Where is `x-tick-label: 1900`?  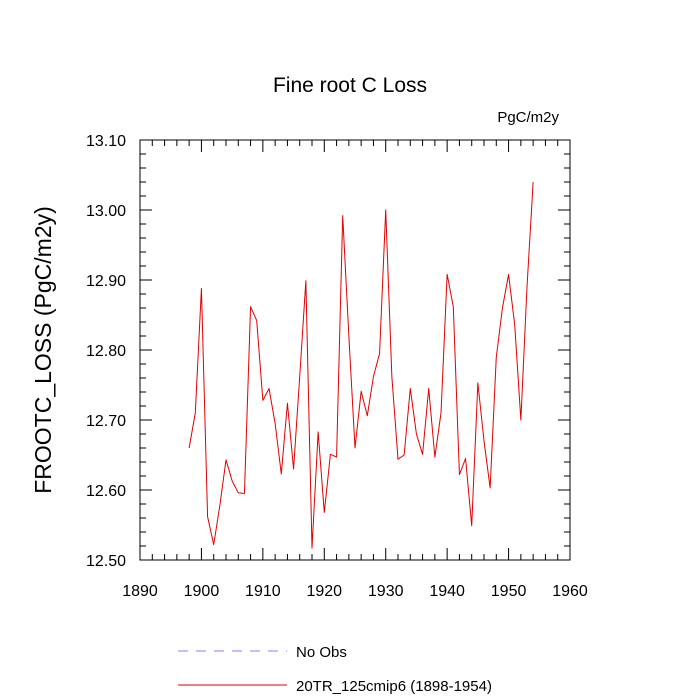
x-tick-label: 1900 is located at coordinates (202, 591).